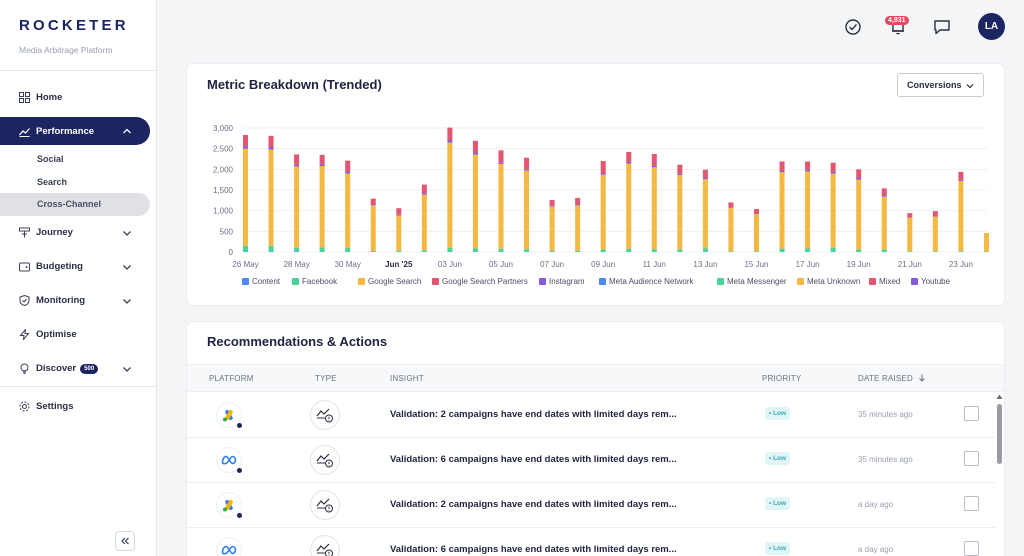 This screenshot has height=556, width=1024. Describe the element at coordinates (552, 264) in the screenshot. I see `x-tick-label: 07 Jun` at that location.